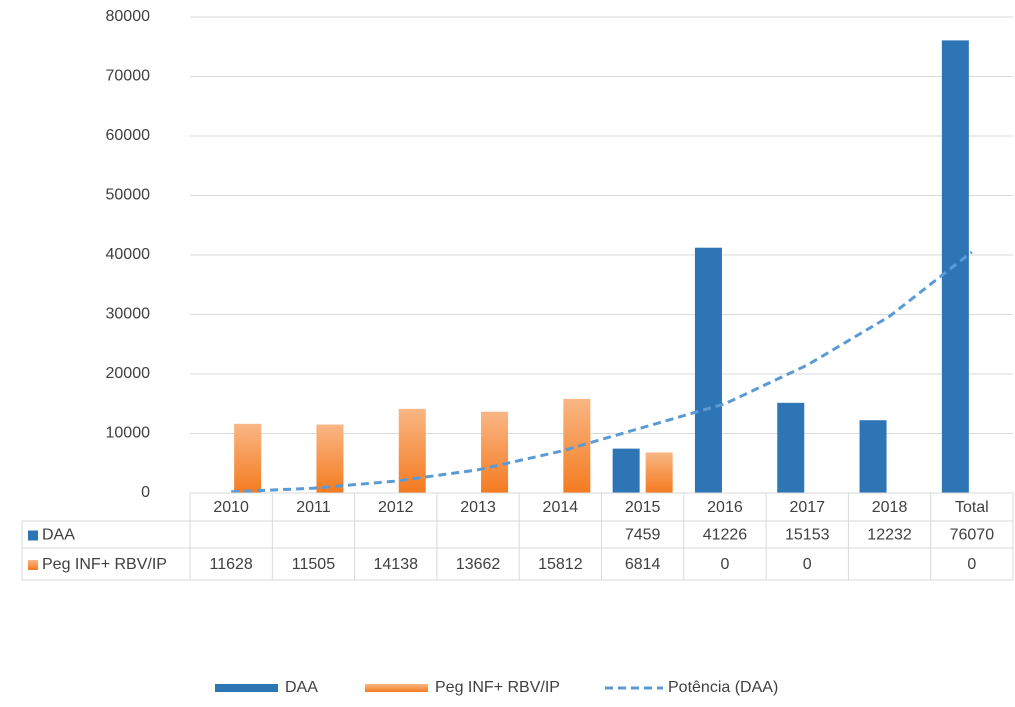 The width and height of the screenshot is (1015, 707). What do you see at coordinates (128, 373) in the screenshot?
I see `y-tick-label: 20000` at bounding box center [128, 373].